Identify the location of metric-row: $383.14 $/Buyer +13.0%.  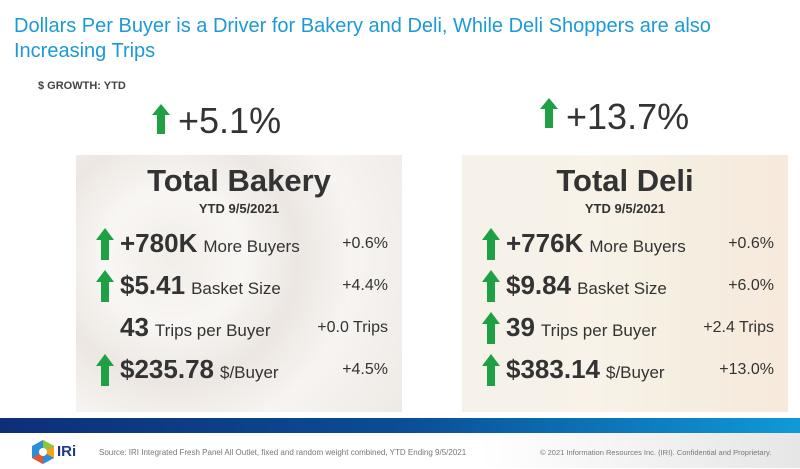
(625, 371).